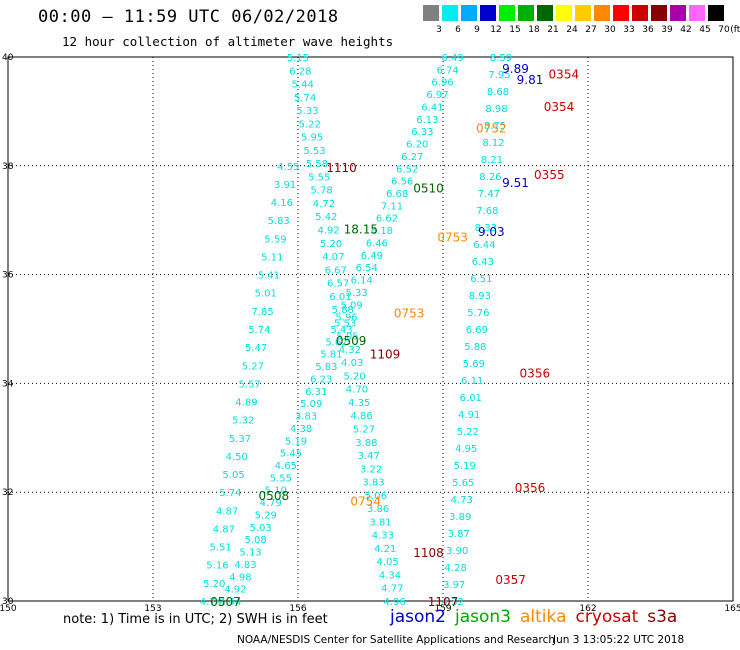  Describe the element at coordinates (347, 337) in the screenshot. I see `wave-height-value: 5.05` at that location.